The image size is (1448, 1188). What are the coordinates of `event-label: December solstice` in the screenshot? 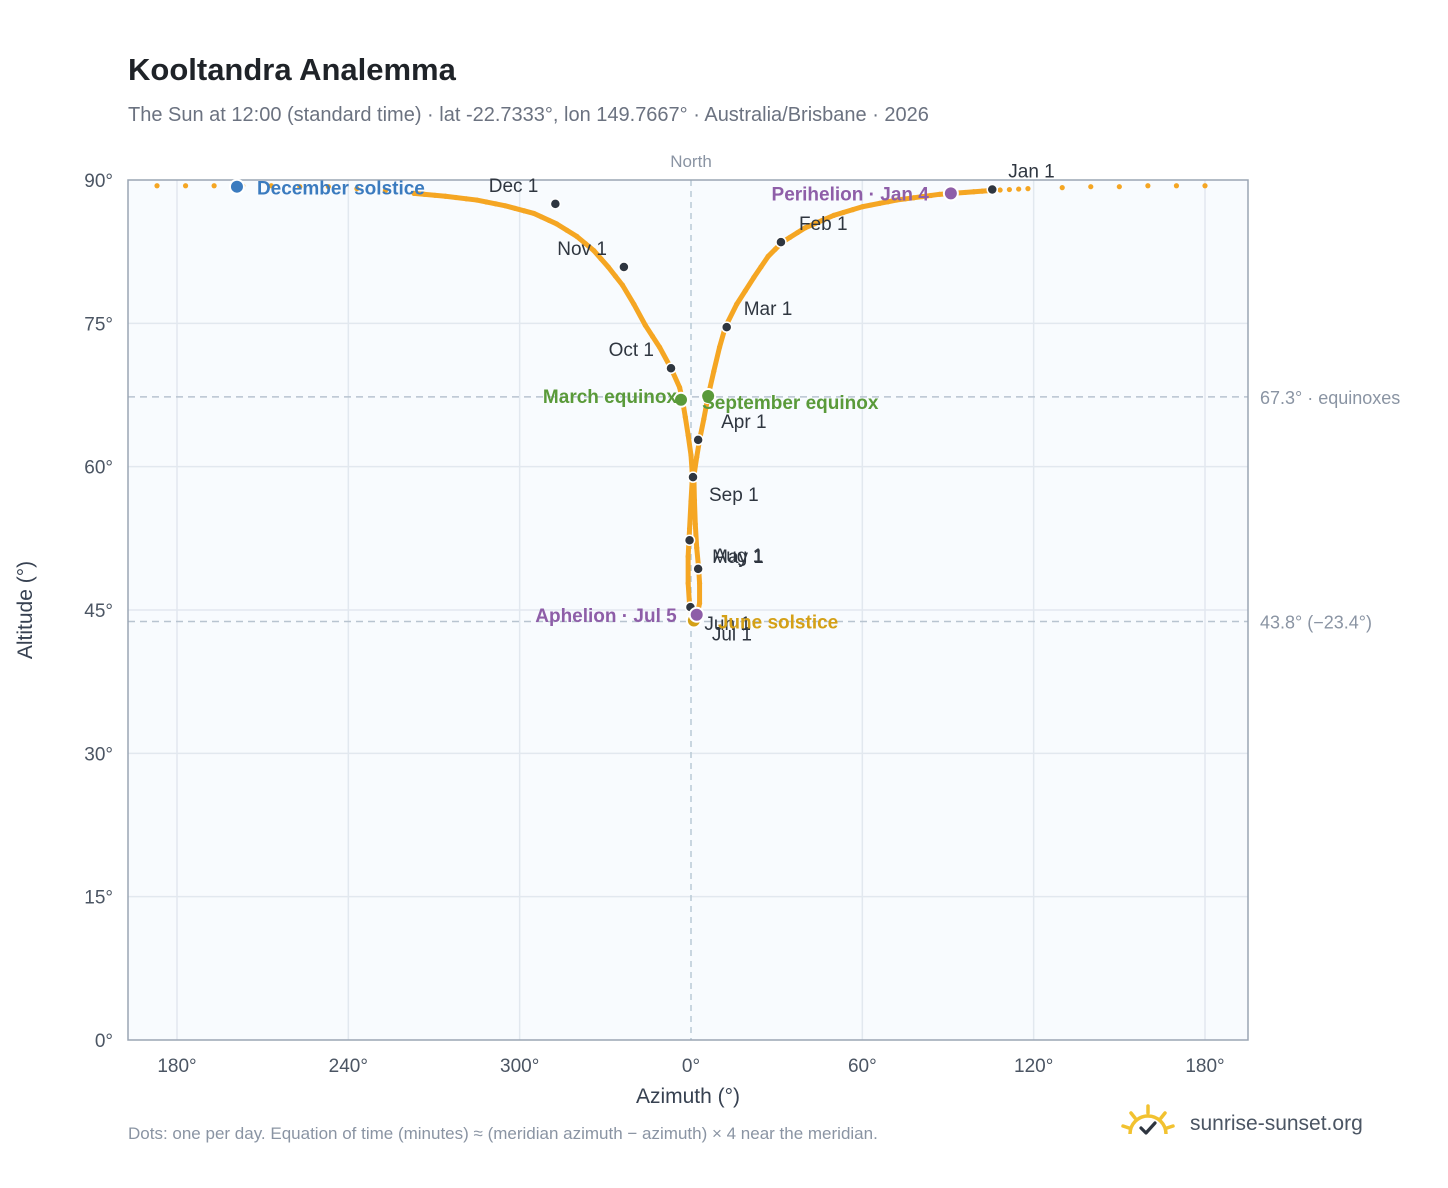 It's located at (341, 189).